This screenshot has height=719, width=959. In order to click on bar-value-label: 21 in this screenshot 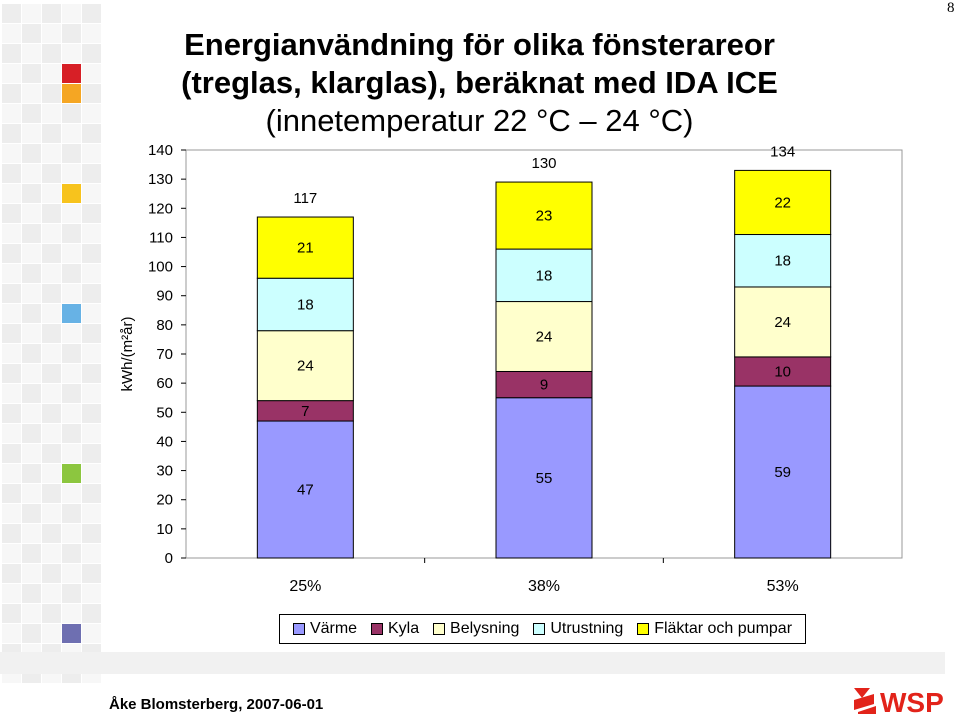, I will do `click(305, 248)`.